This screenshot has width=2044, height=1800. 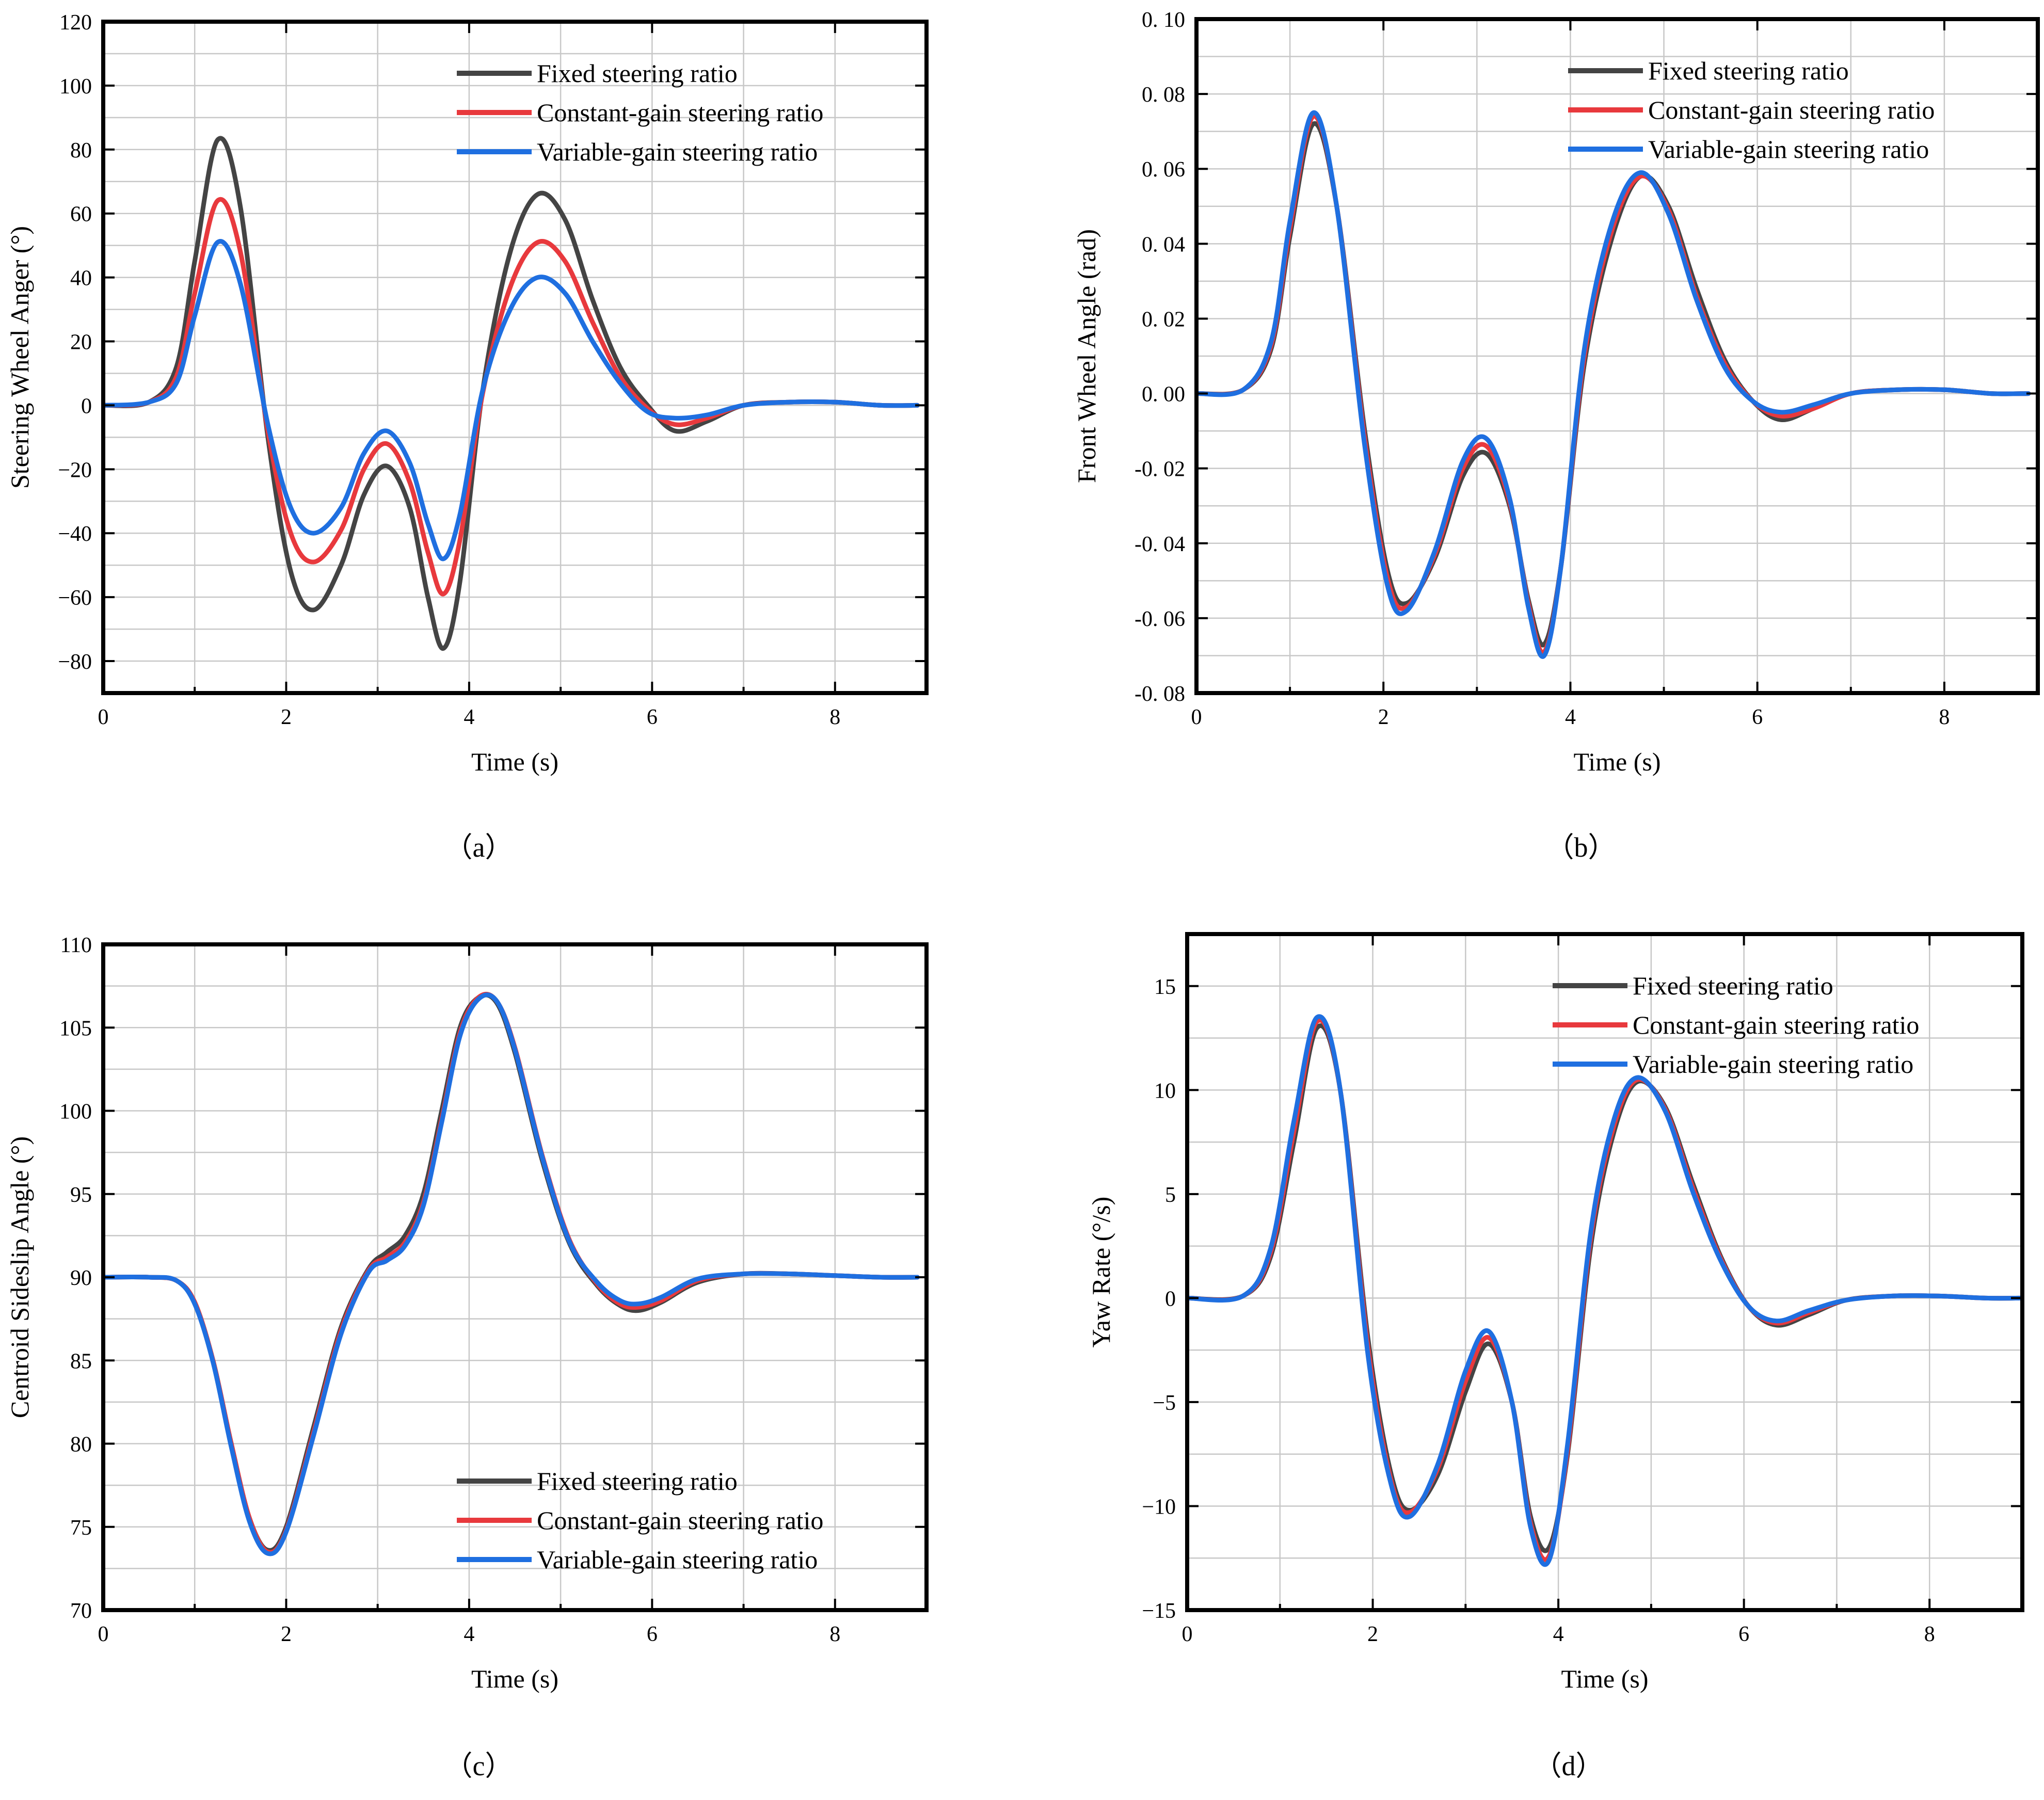 I want to click on y-tick-label: 0. 00, so click(x=1163, y=395).